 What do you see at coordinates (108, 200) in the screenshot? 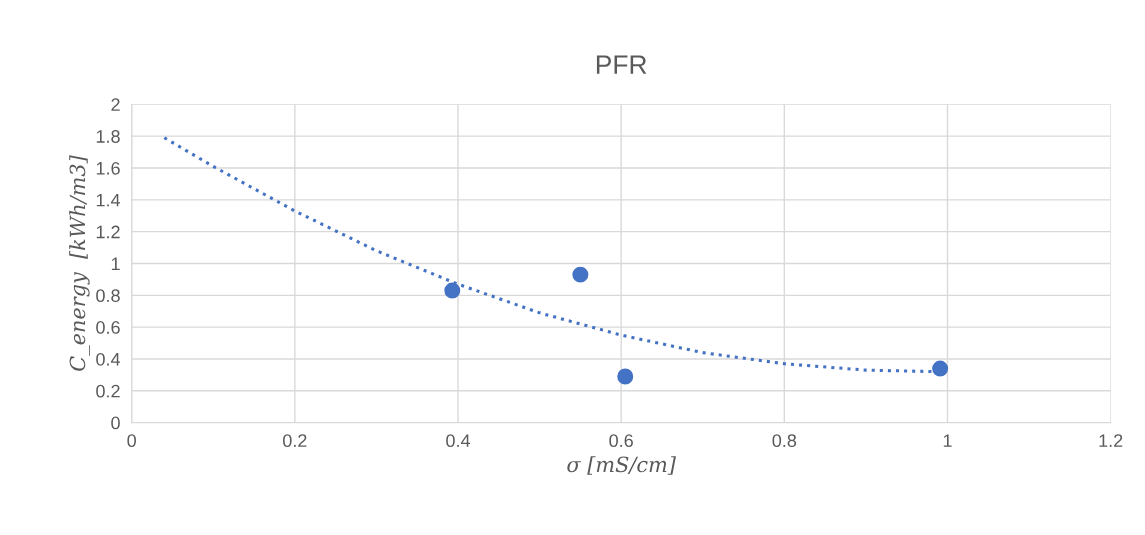
I see `y-tick-label: 1.4` at bounding box center [108, 200].